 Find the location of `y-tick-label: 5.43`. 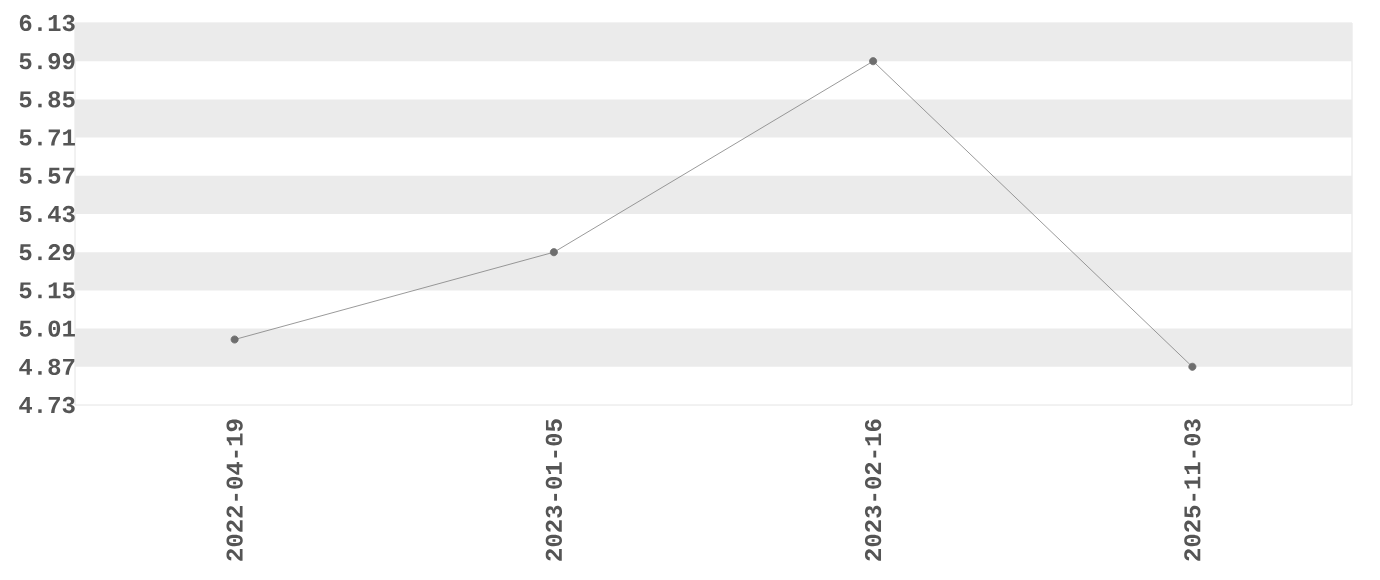

y-tick-label: 5.43 is located at coordinates (47, 214).